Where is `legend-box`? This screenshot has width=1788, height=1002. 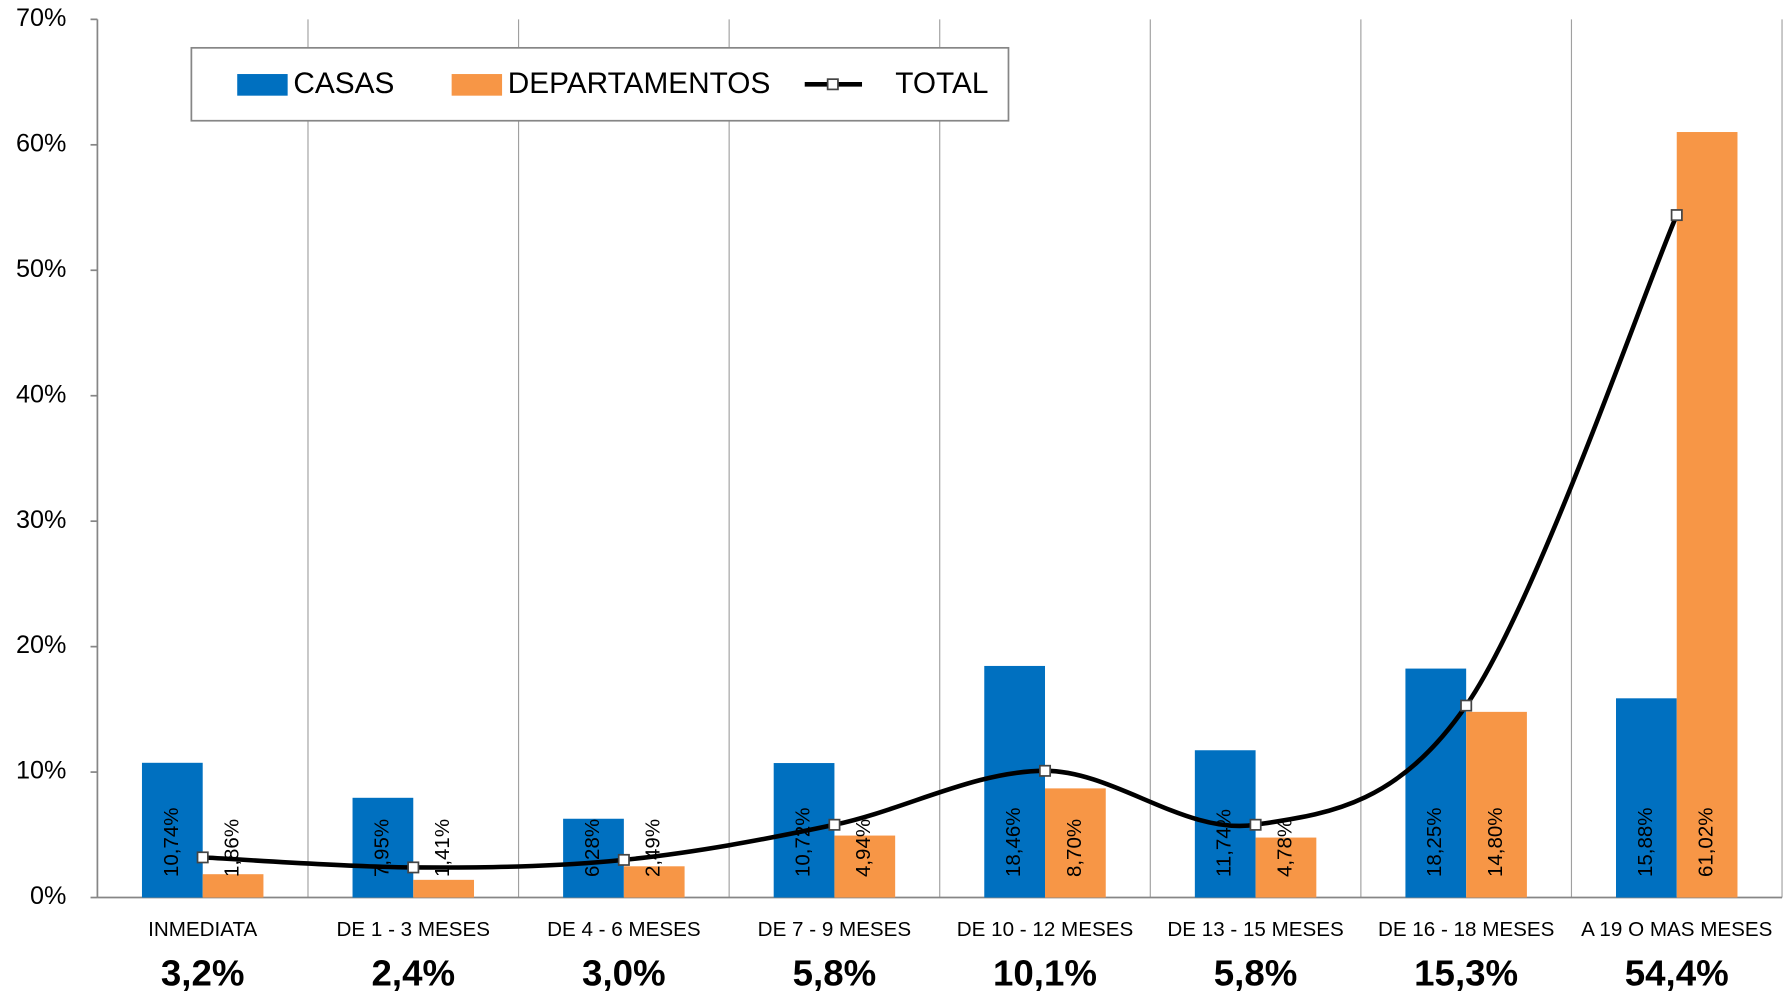 legend-box is located at coordinates (600, 84).